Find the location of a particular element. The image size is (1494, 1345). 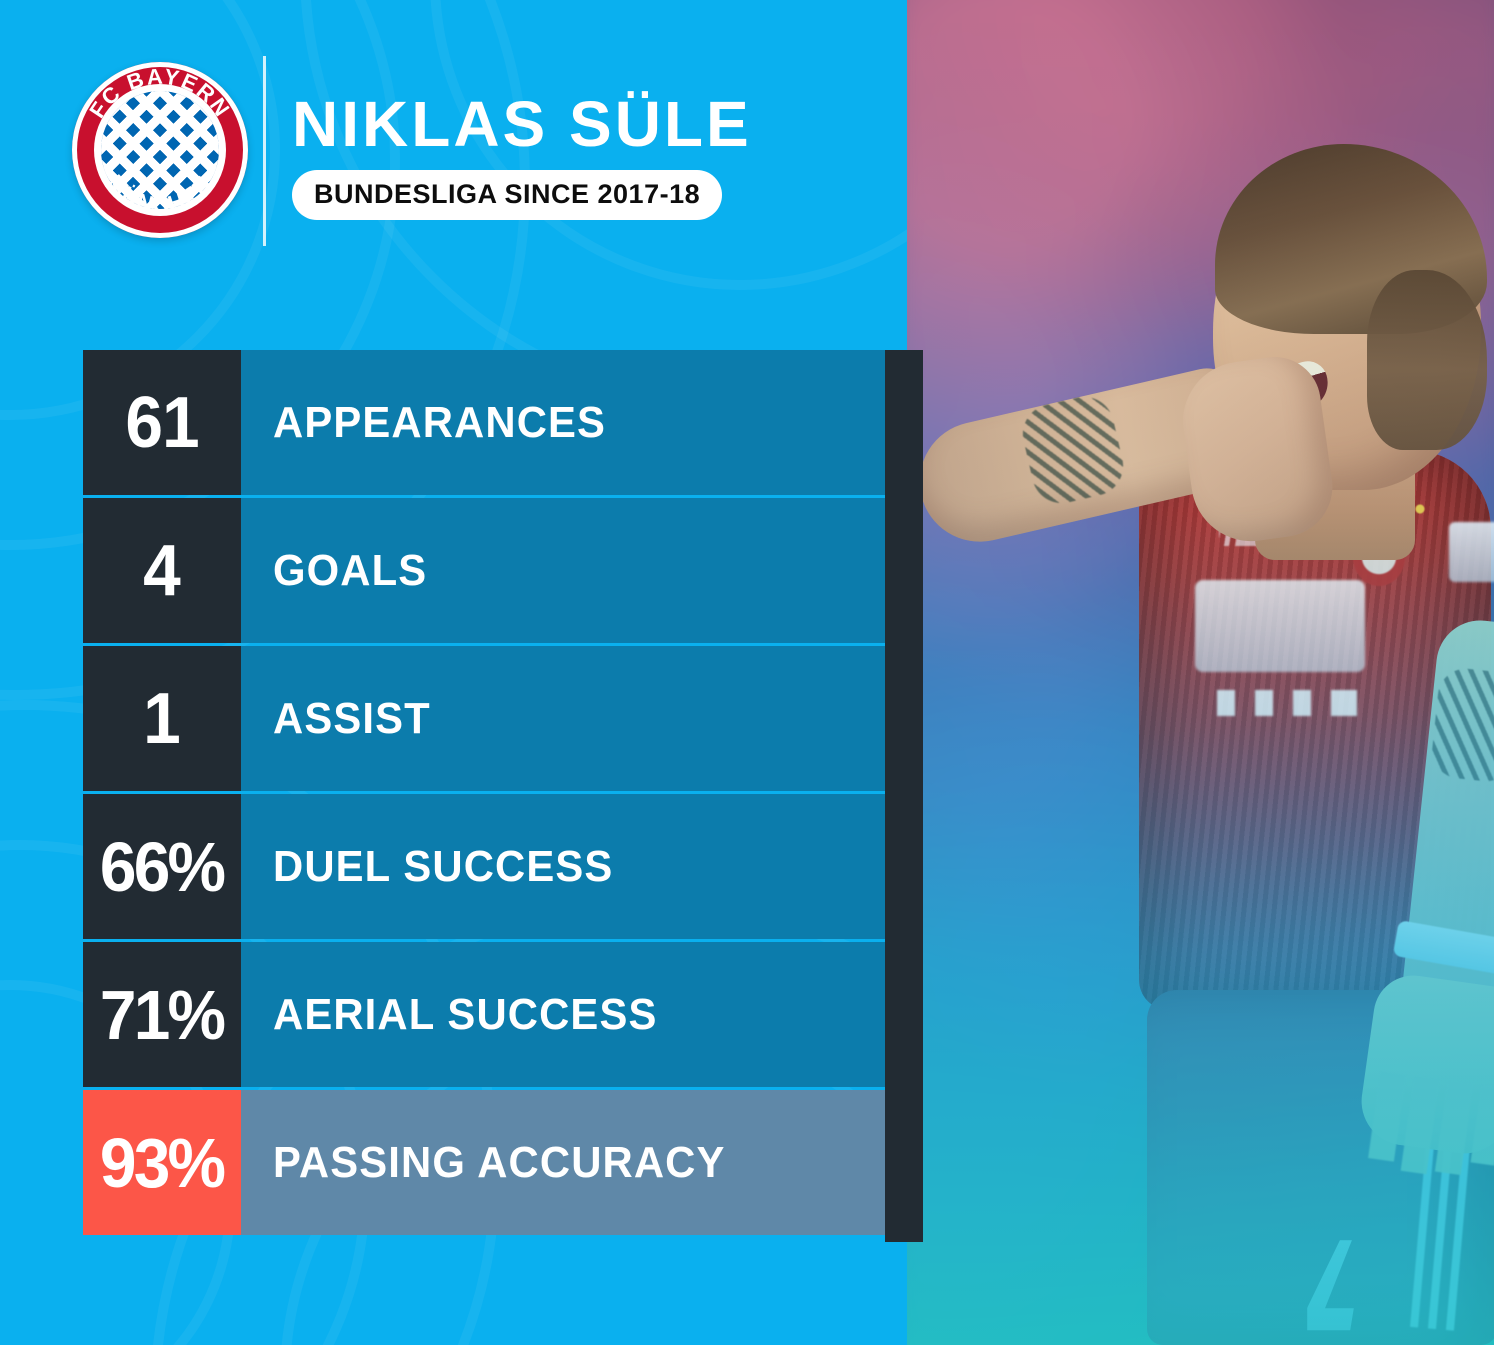

stat-value: 71% is located at coordinates (163, 1014).